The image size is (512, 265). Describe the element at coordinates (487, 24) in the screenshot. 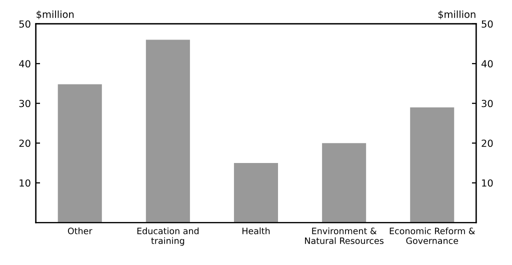

I see `y2-tick-label: 50` at that location.